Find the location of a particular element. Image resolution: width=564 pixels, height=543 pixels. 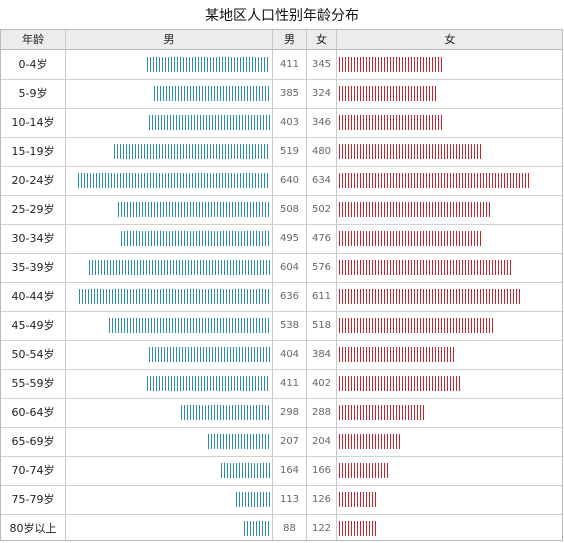

table-row: 50-54岁 404 384 is located at coordinates (281, 354).